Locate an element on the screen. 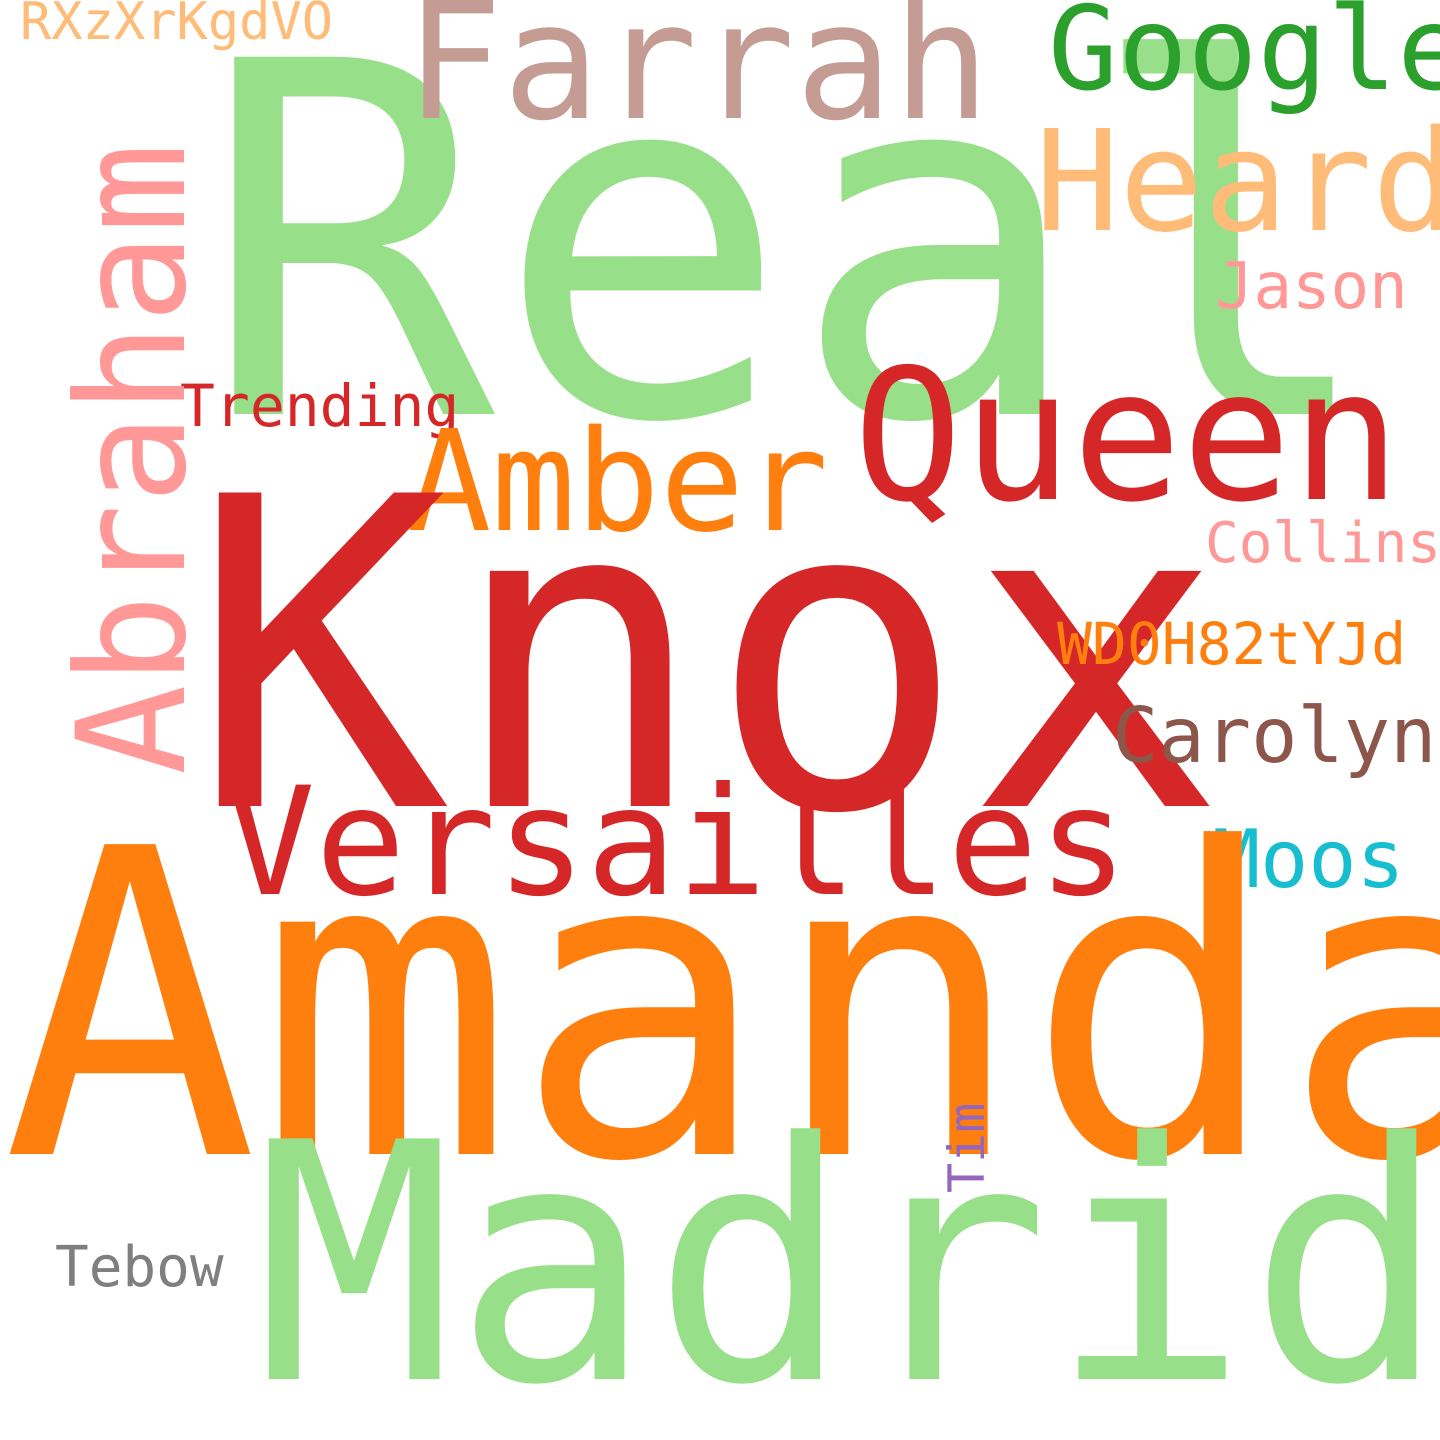 The image size is (1440, 1440). word-moos: Moos is located at coordinates (1308, 859).